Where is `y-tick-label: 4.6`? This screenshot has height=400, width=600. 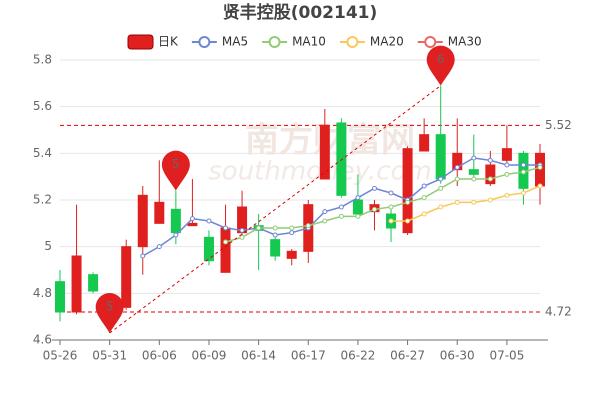 y-tick-label: 4.6 is located at coordinates (42, 340).